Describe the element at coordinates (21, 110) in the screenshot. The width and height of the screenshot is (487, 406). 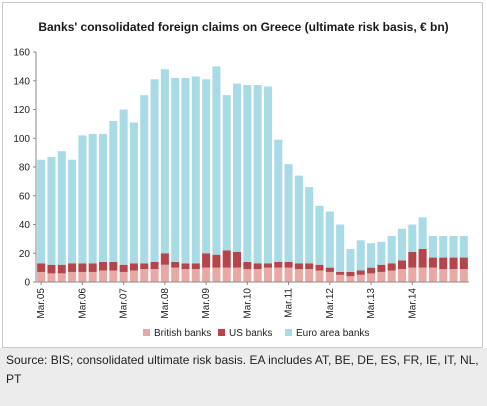
I see `y-tick-label: 120` at that location.